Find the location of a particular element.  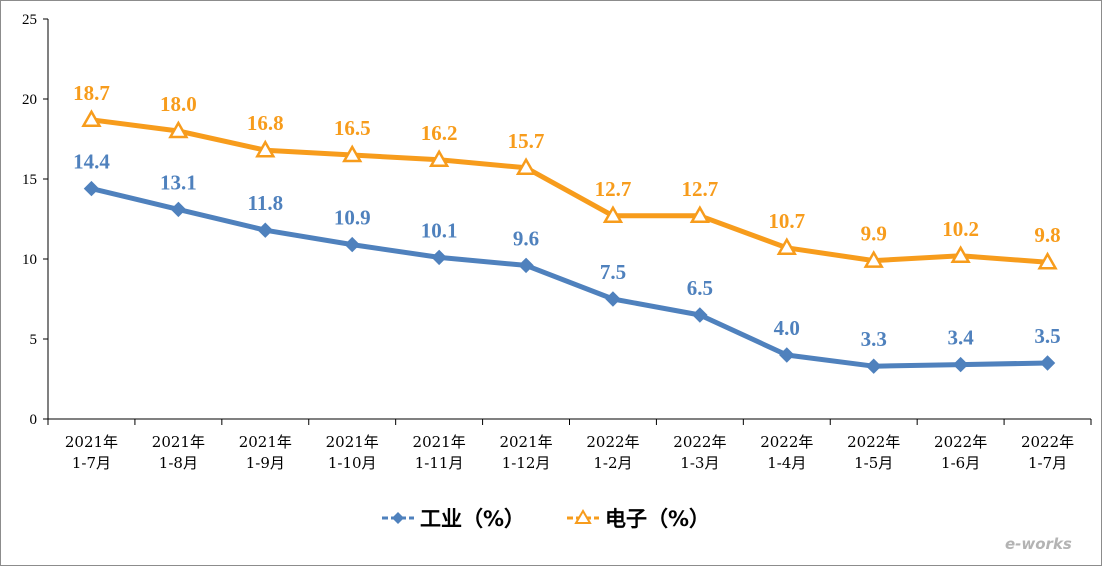

legend: 工业（%） 电子（%） is located at coordinates (546, 519).